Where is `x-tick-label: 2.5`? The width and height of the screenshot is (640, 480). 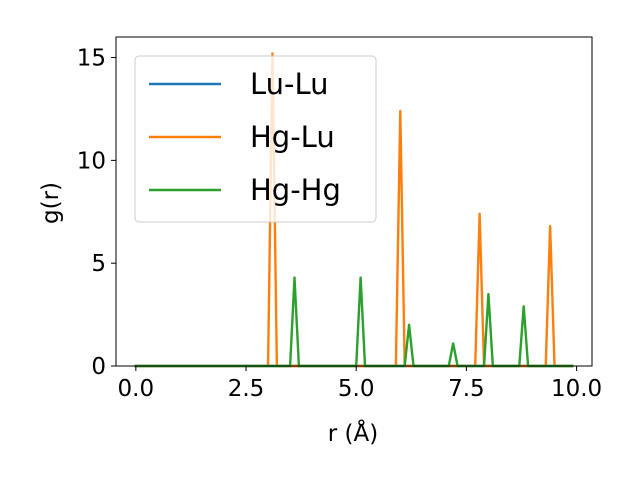
x-tick-label: 2.5 is located at coordinates (246, 389).